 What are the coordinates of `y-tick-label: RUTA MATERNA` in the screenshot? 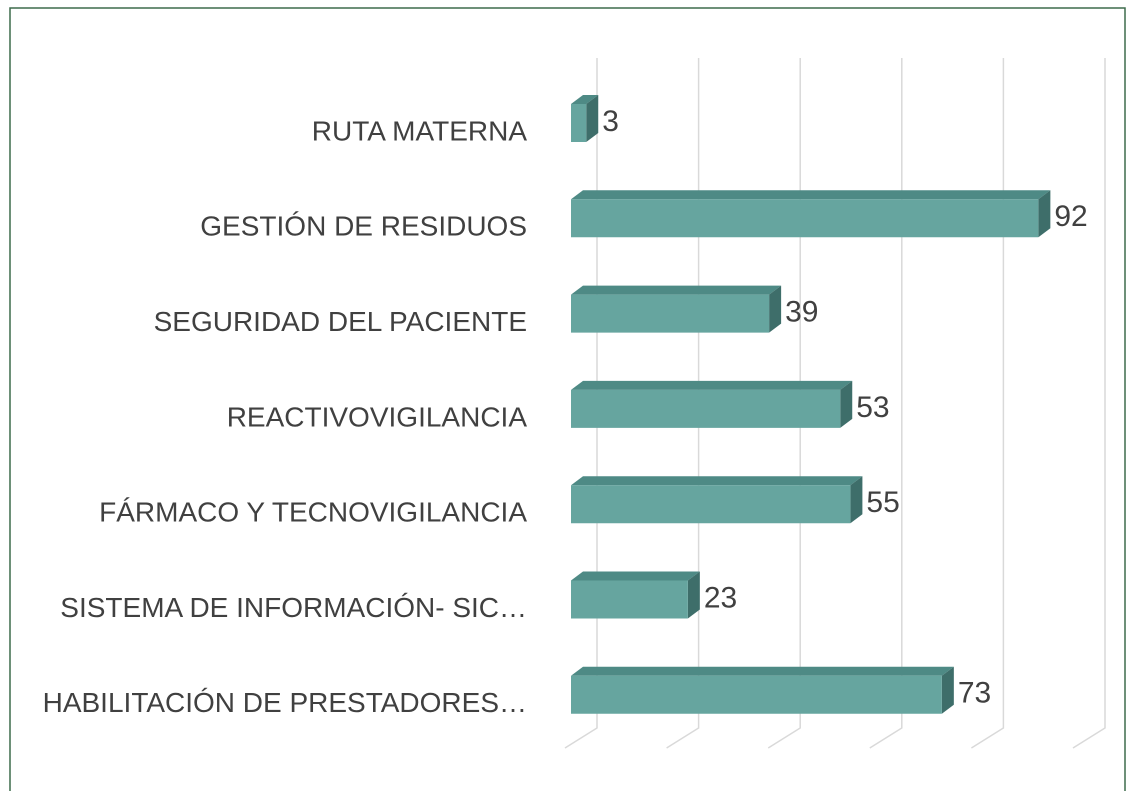 It's located at (420, 130).